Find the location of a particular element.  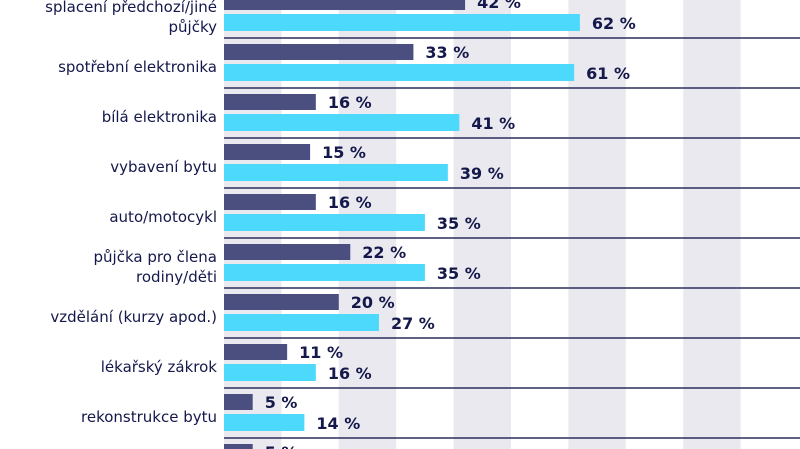

category-label: spotřební elektronika is located at coordinates (137, 67).